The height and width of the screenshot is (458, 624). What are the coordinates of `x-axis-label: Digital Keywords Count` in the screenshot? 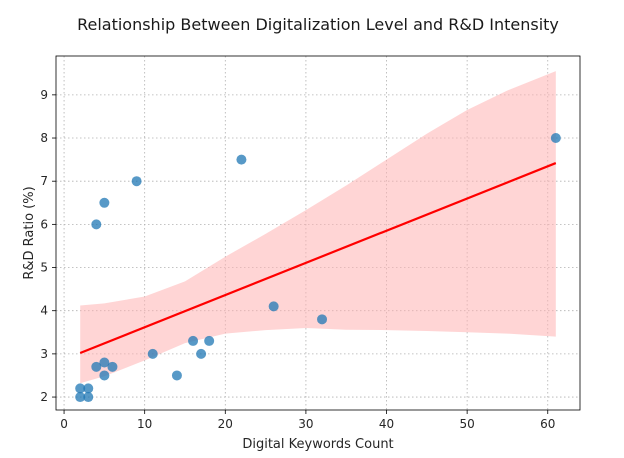 It's located at (317, 444).